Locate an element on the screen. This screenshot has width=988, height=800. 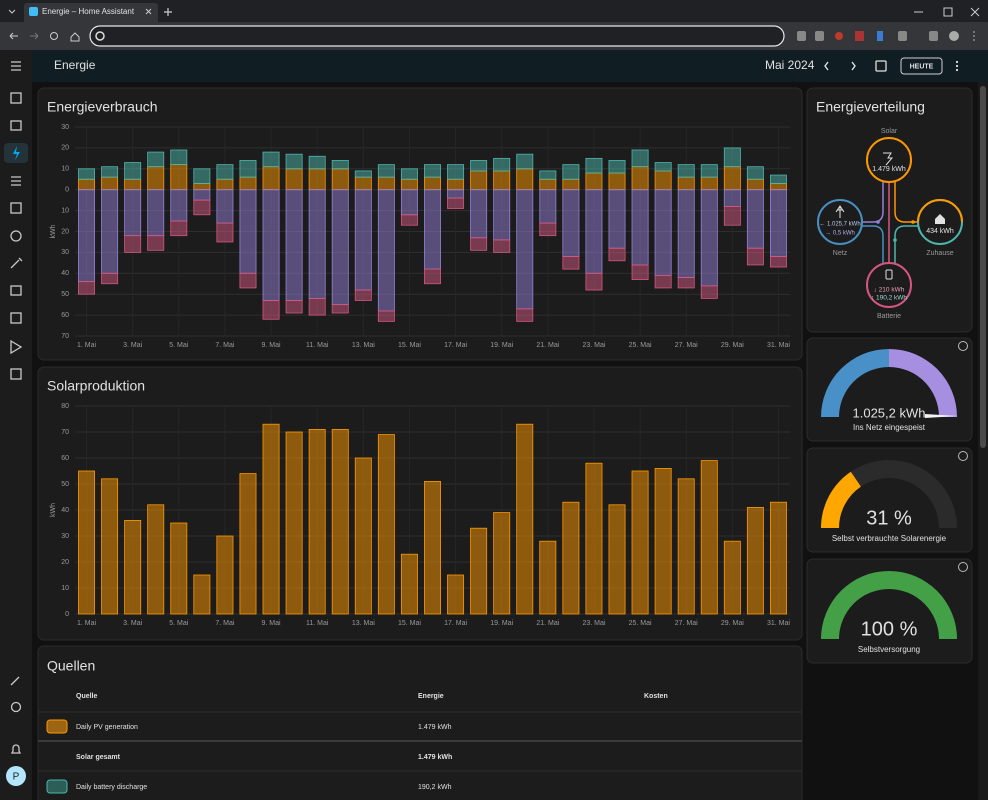
y-axis-label: kWh is located at coordinates (53, 231).